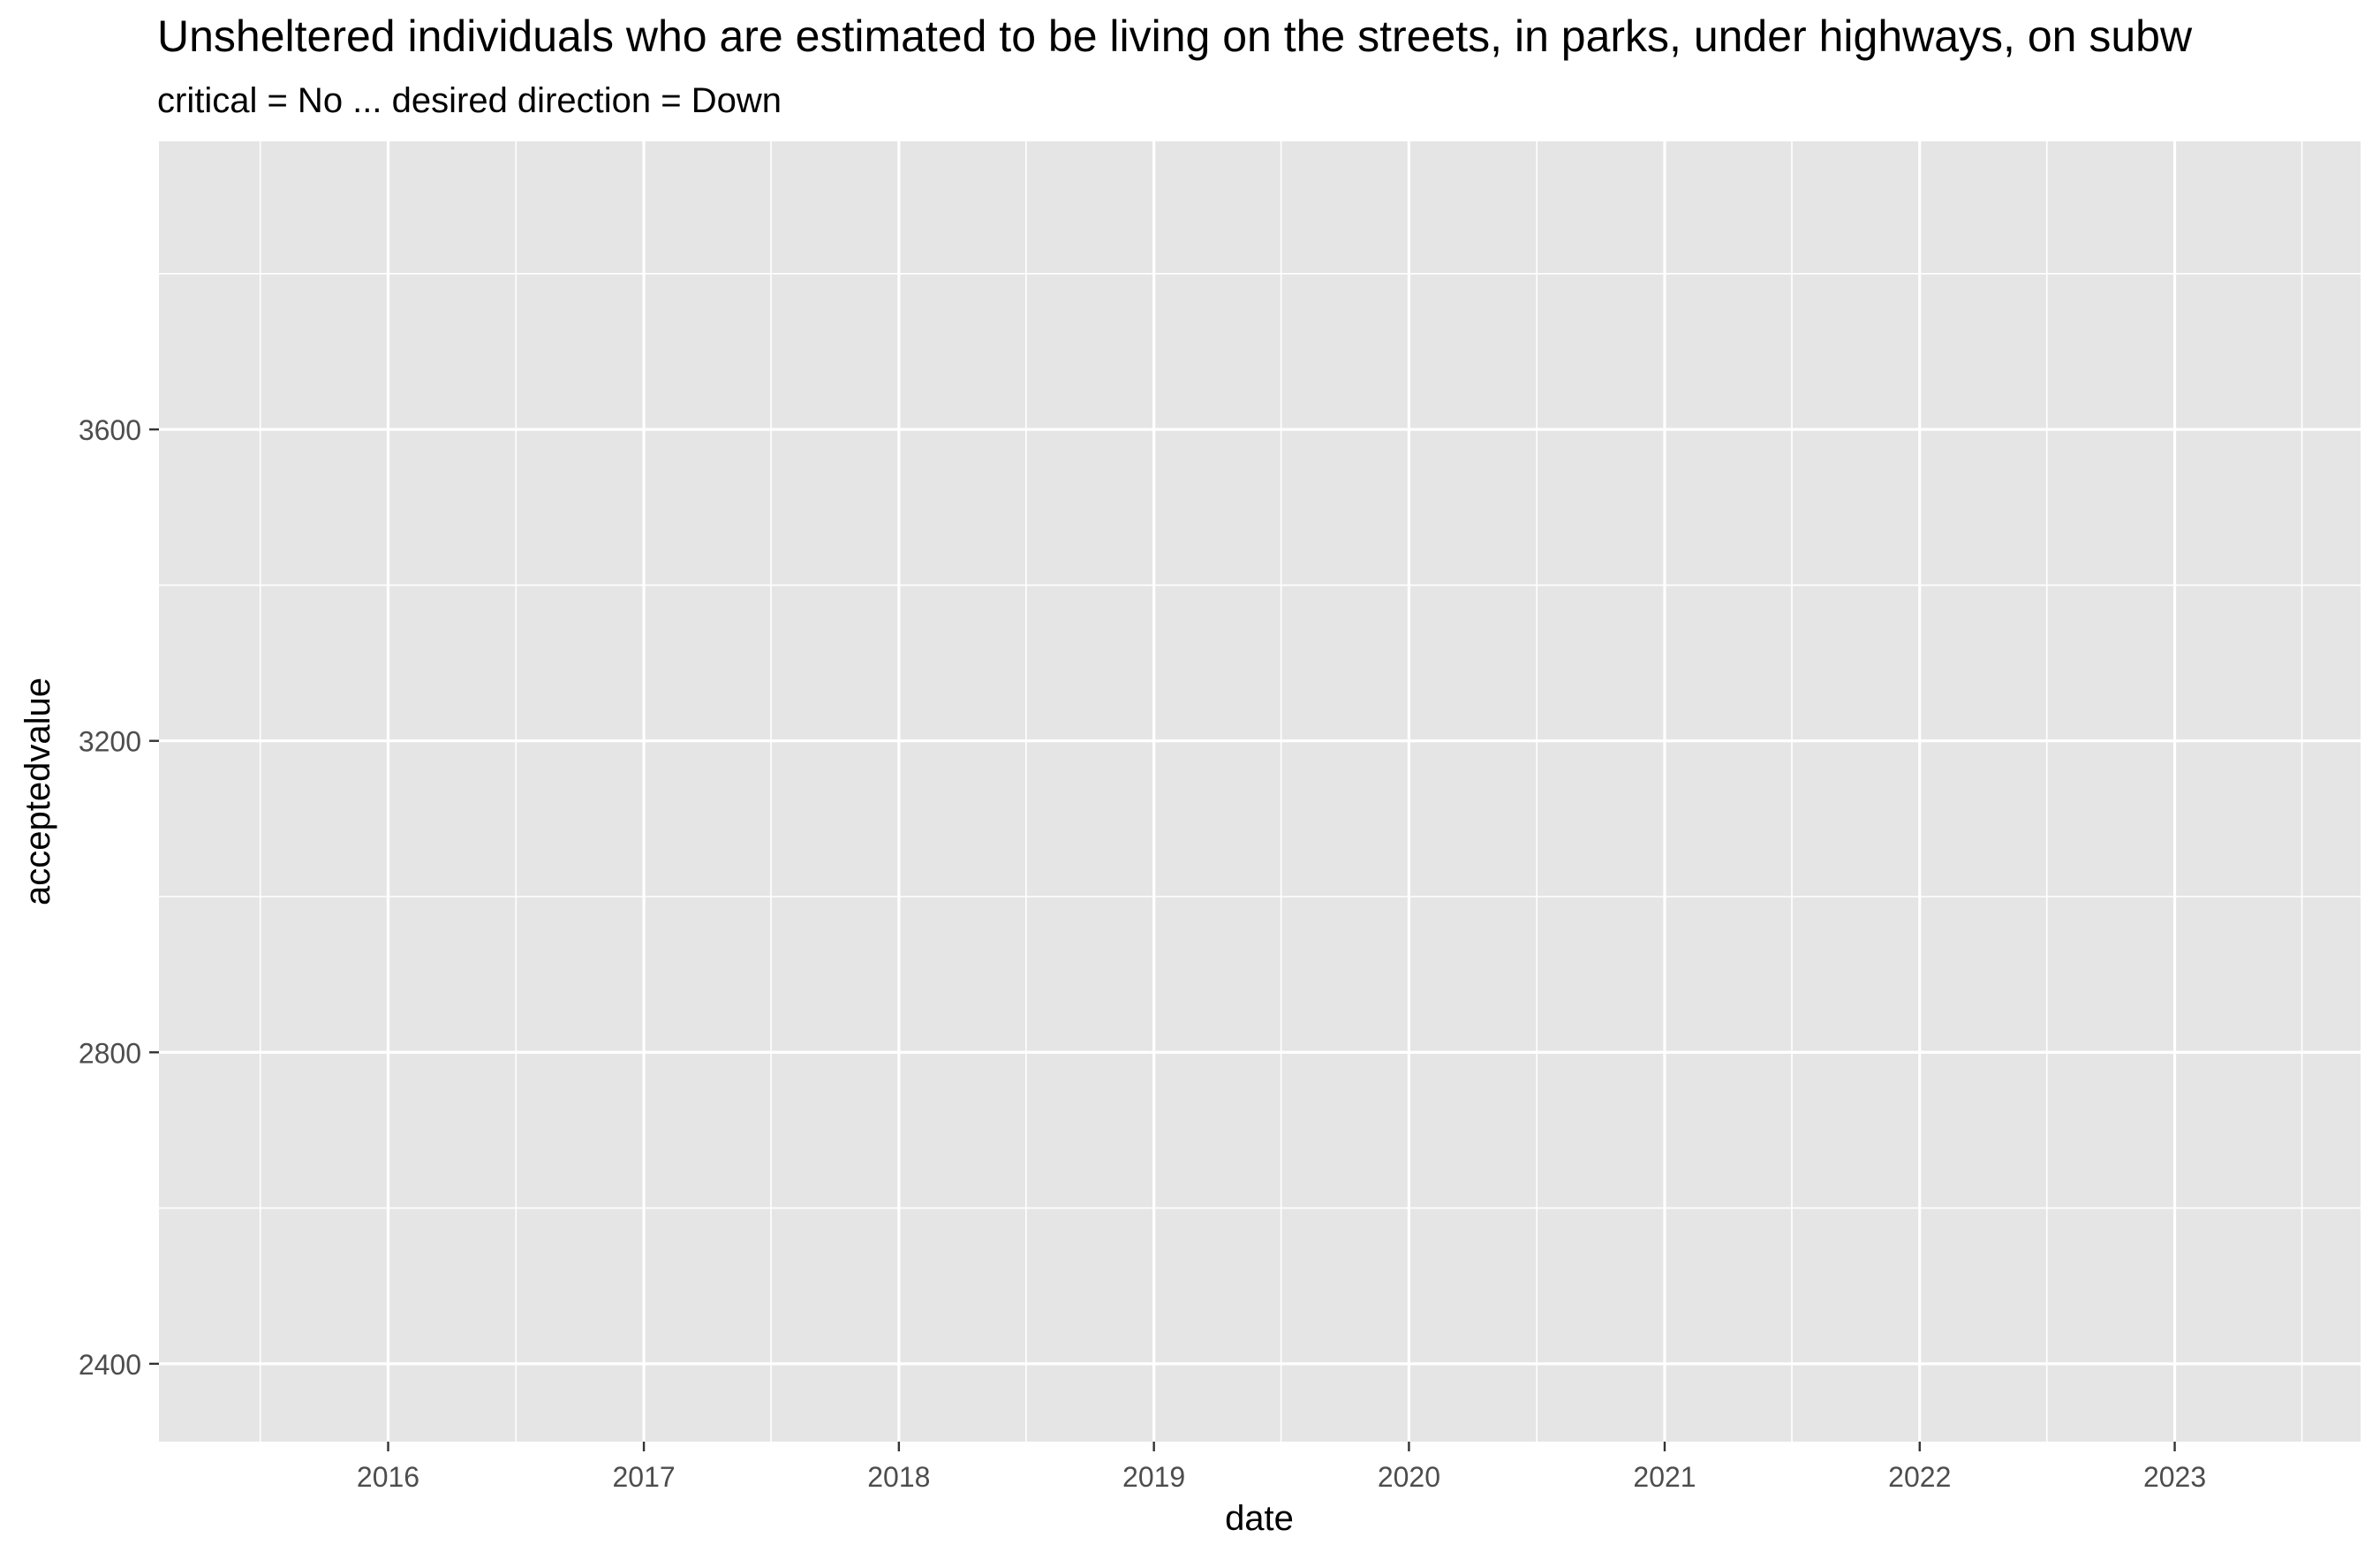  What do you see at coordinates (643, 1477) in the screenshot?
I see `x-tick-label: 2017` at bounding box center [643, 1477].